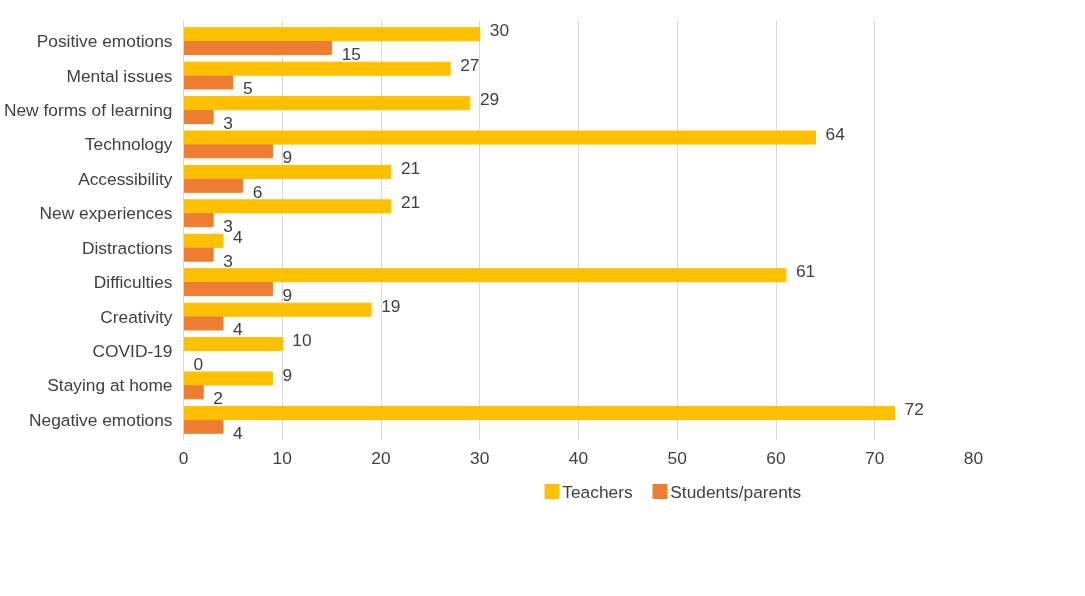  Describe the element at coordinates (776, 457) in the screenshot. I see `x-tick-label: 60` at that location.